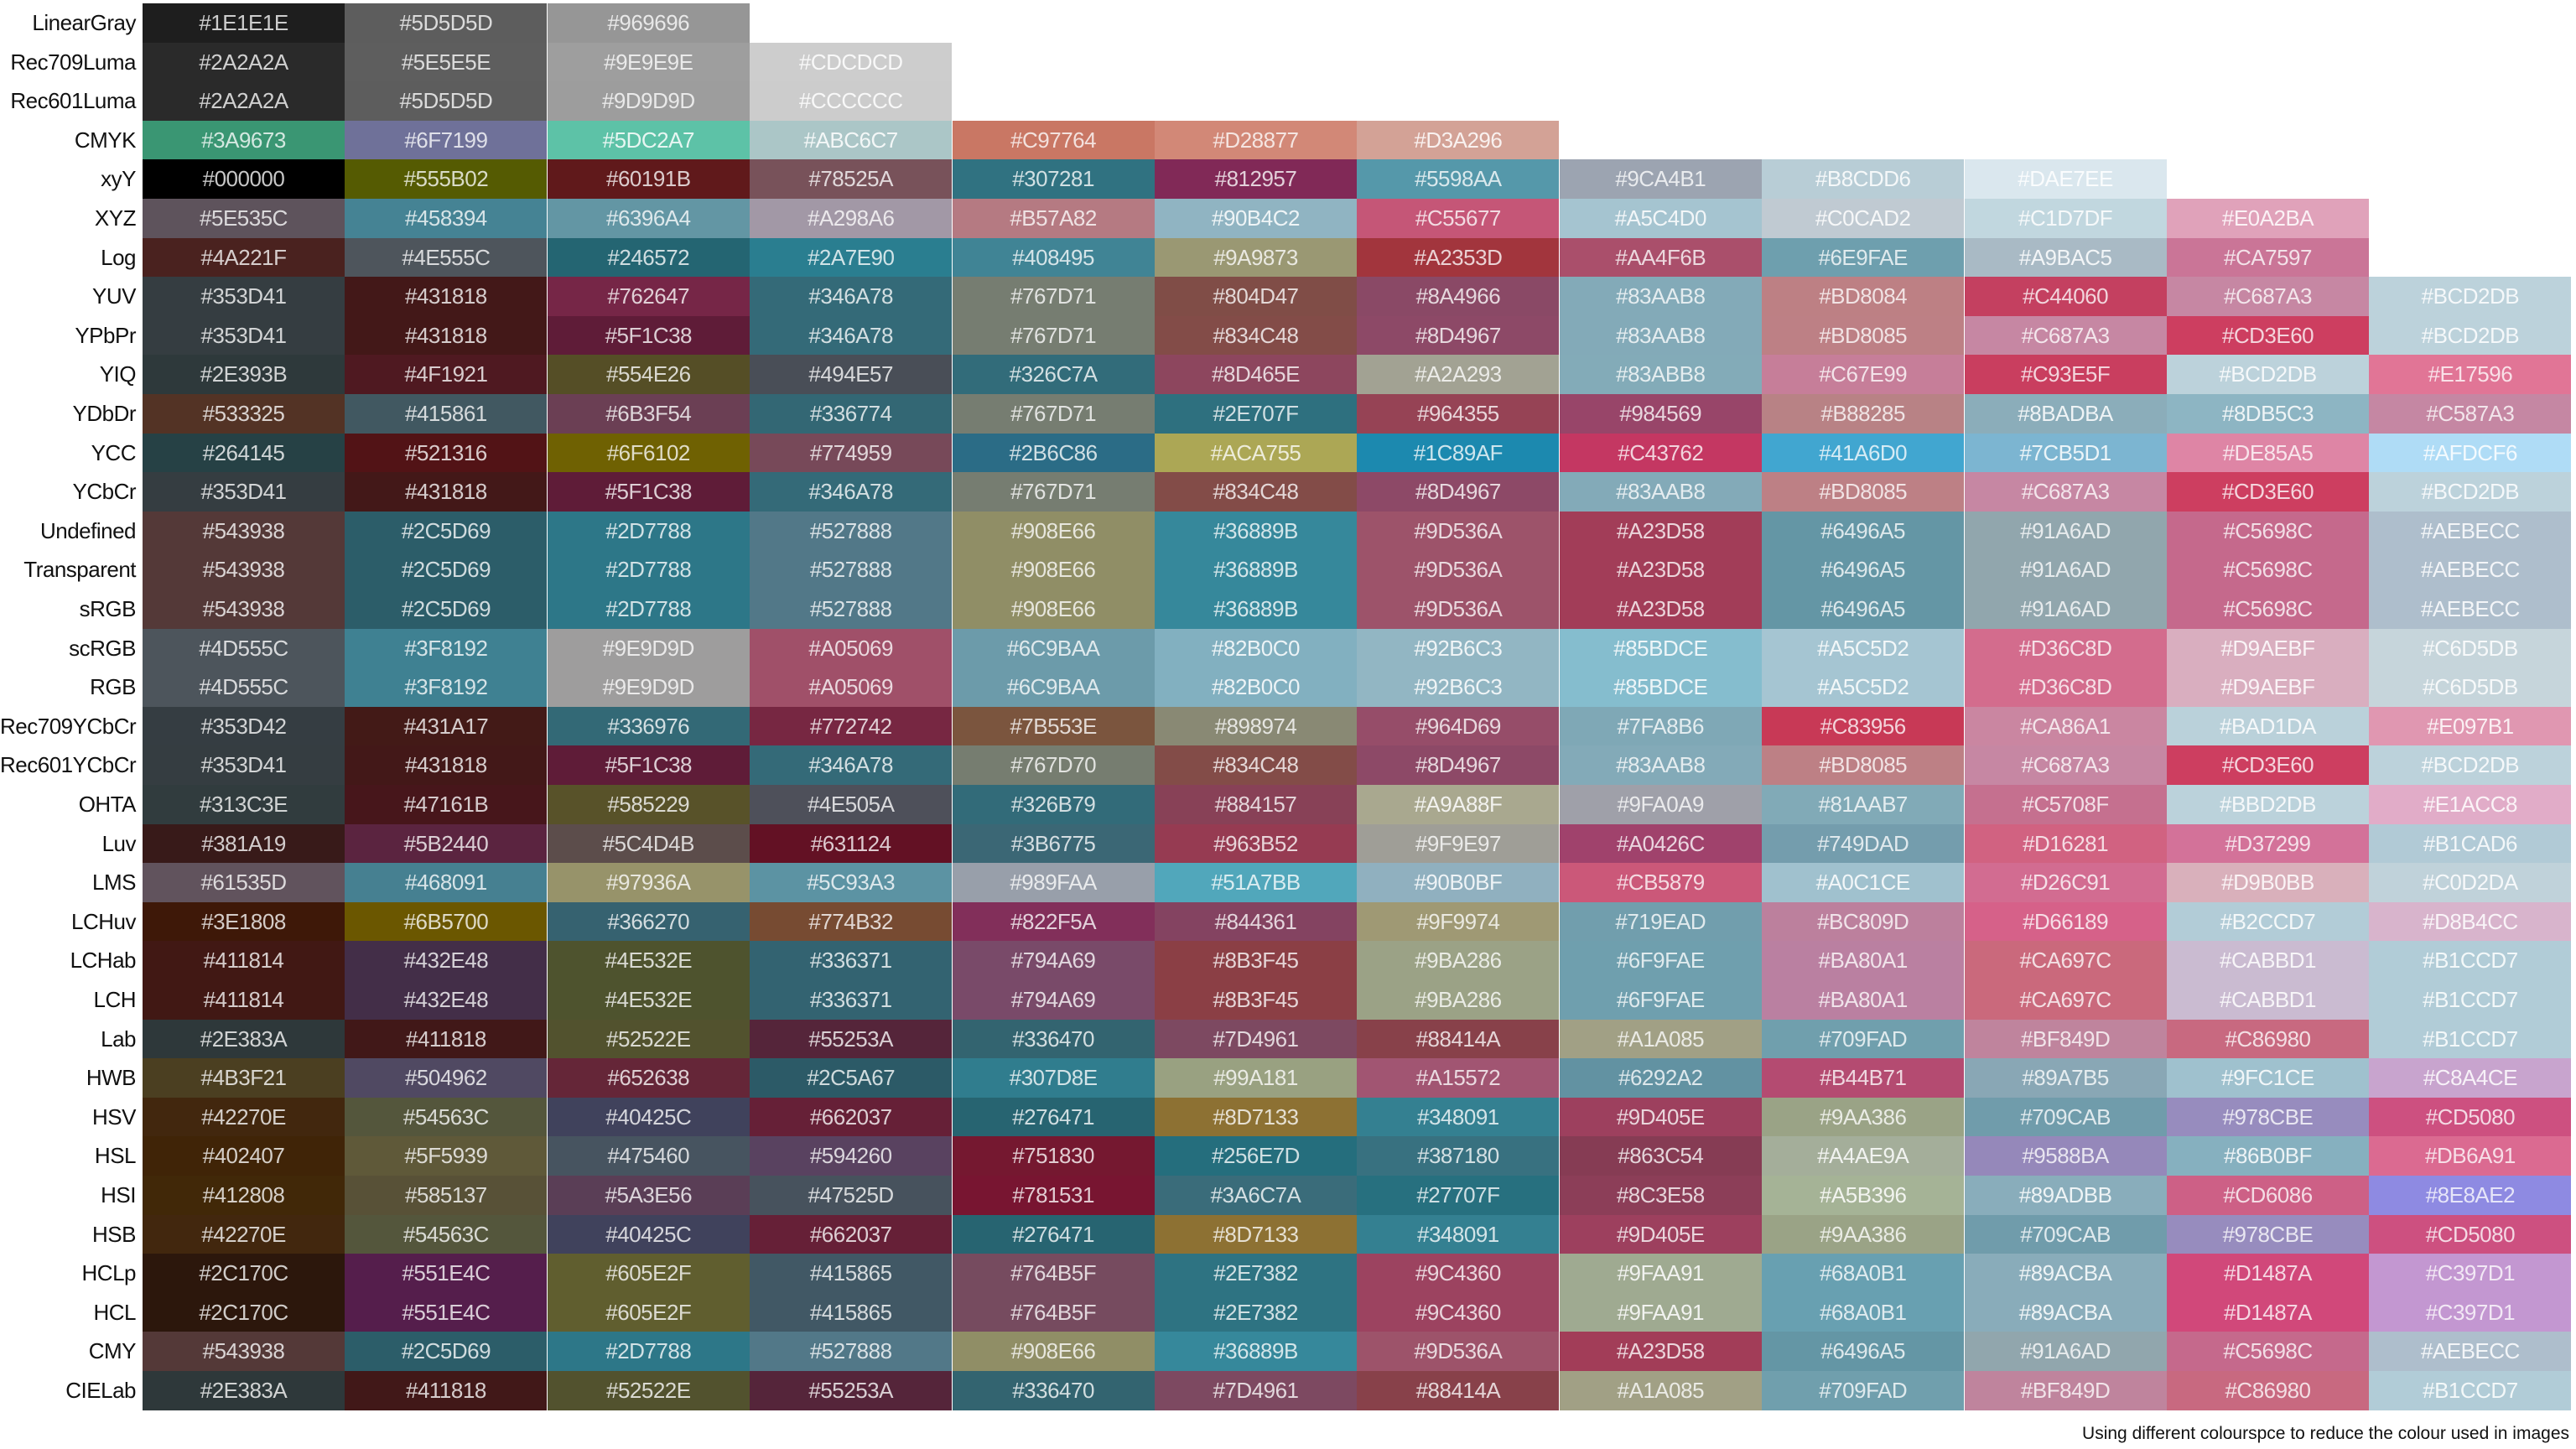 This screenshot has width=2576, height=1449. What do you see at coordinates (2065, 883) in the screenshot?
I see `color-swatch: #D26C91` at bounding box center [2065, 883].